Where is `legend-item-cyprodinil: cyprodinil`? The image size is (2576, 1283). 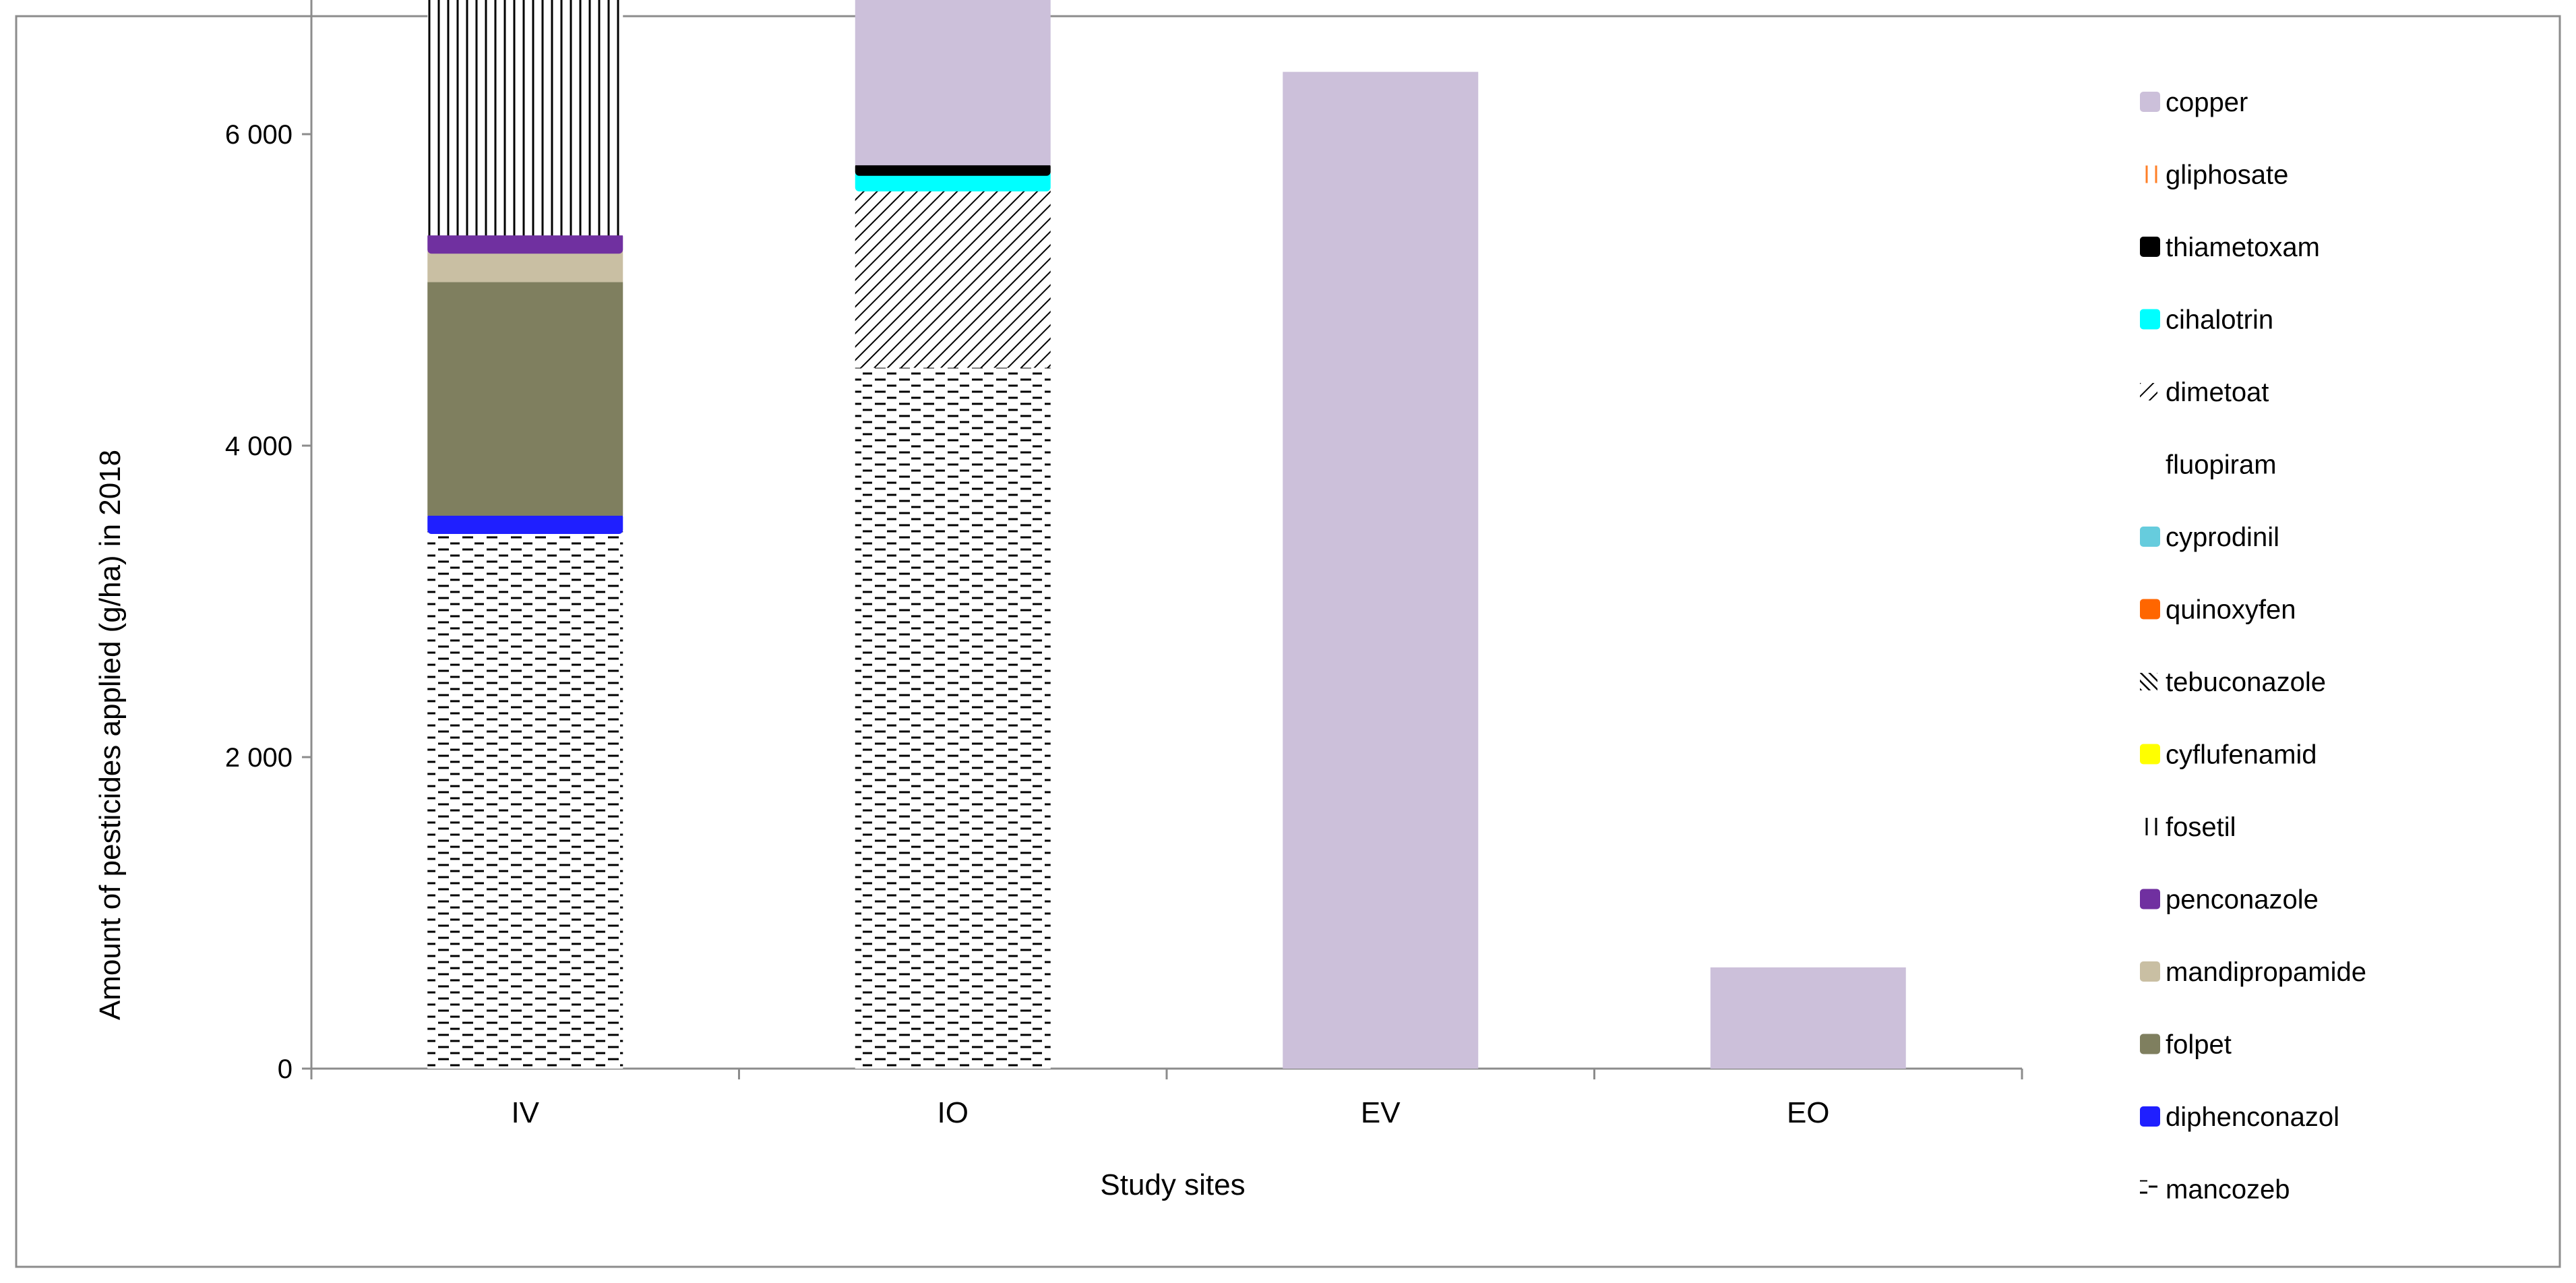 legend-item-cyprodinil: cyprodinil is located at coordinates (2210, 537).